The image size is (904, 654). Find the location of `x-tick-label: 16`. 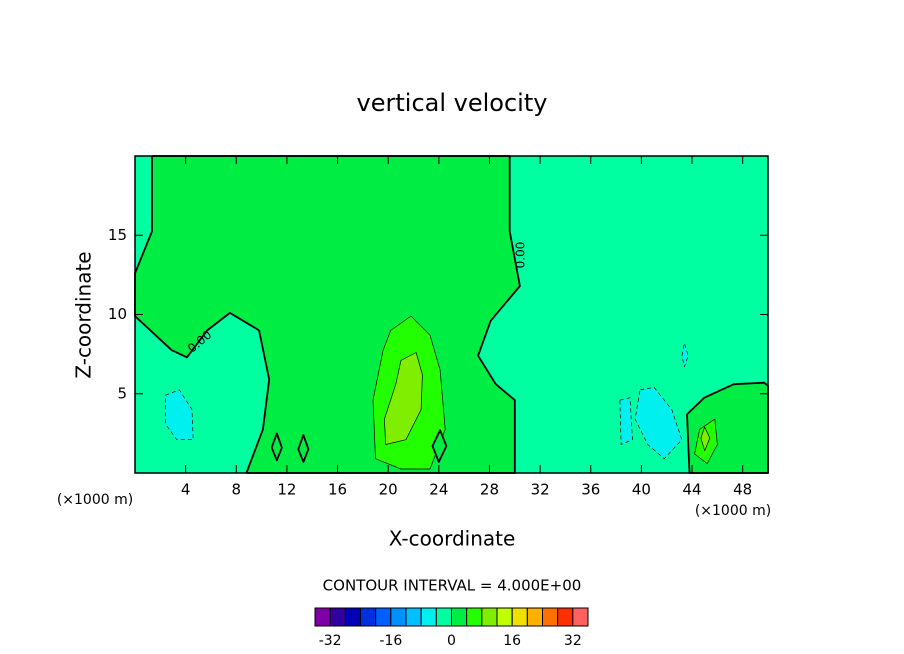

x-tick-label: 16 is located at coordinates (337, 490).